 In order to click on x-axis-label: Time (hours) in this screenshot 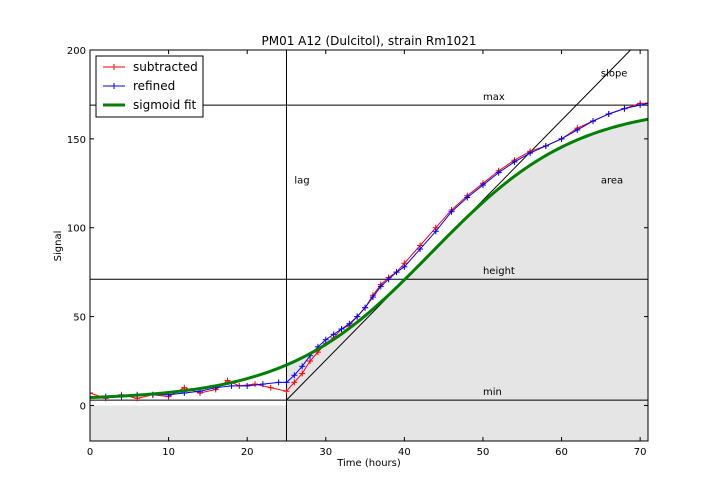, I will do `click(368, 463)`.